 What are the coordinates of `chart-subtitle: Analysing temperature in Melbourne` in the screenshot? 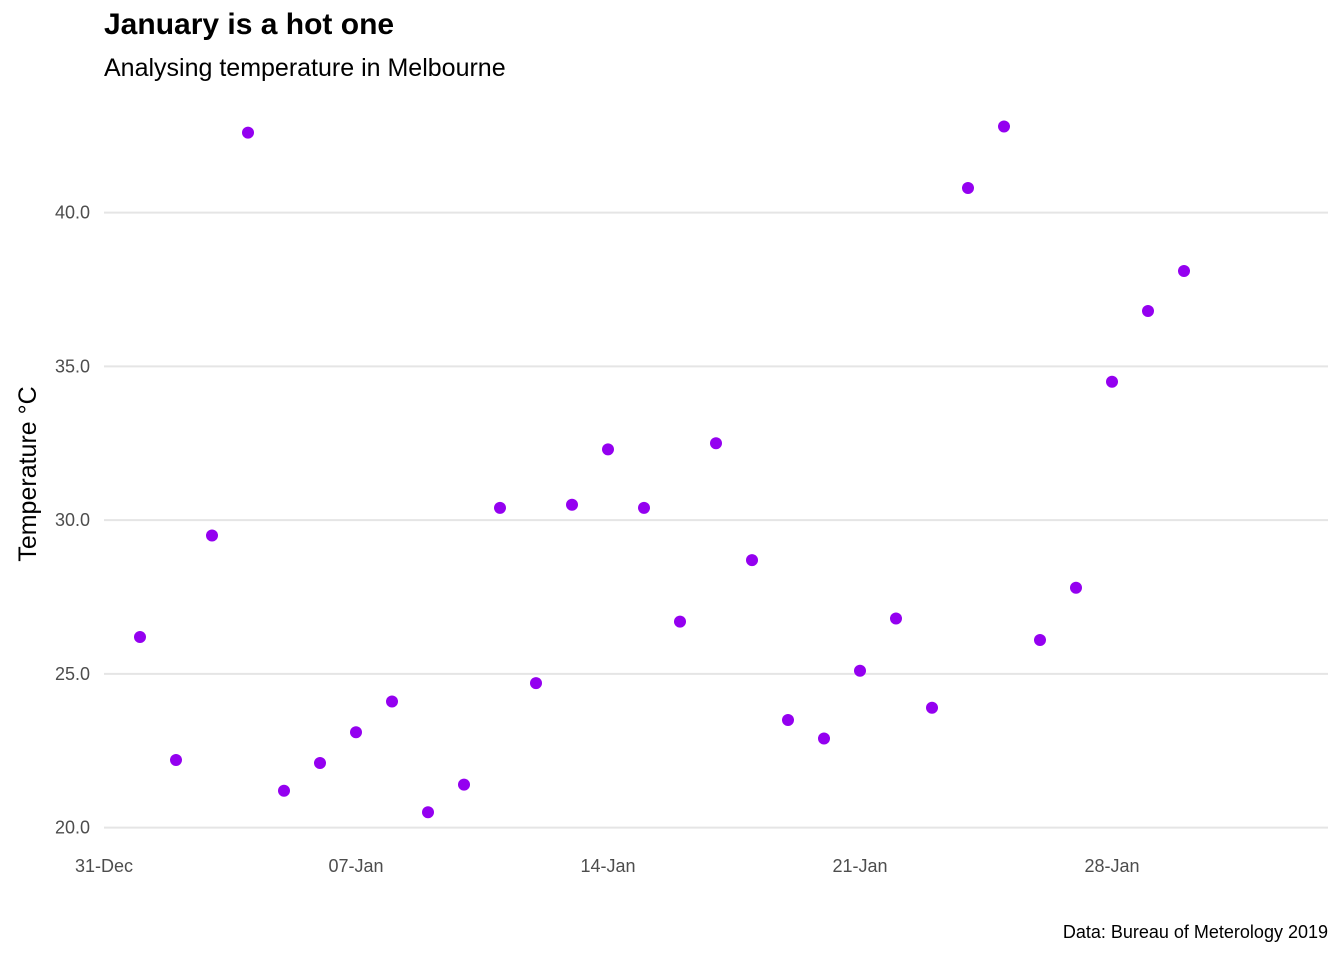 It's located at (305, 68).